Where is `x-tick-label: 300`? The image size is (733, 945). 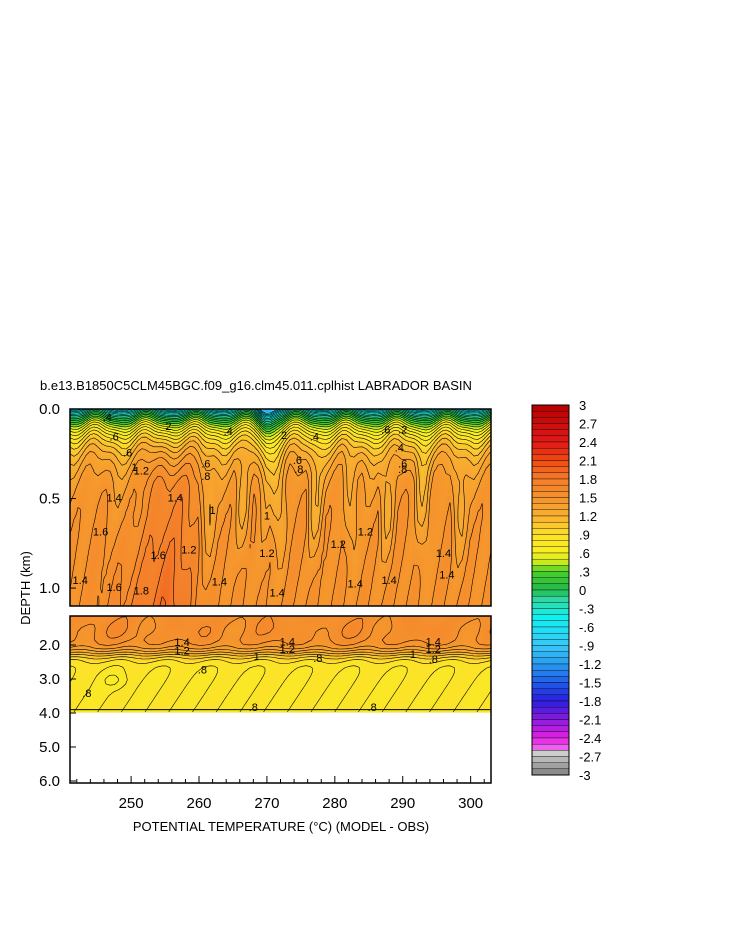
x-tick-label: 300 is located at coordinates (470, 803).